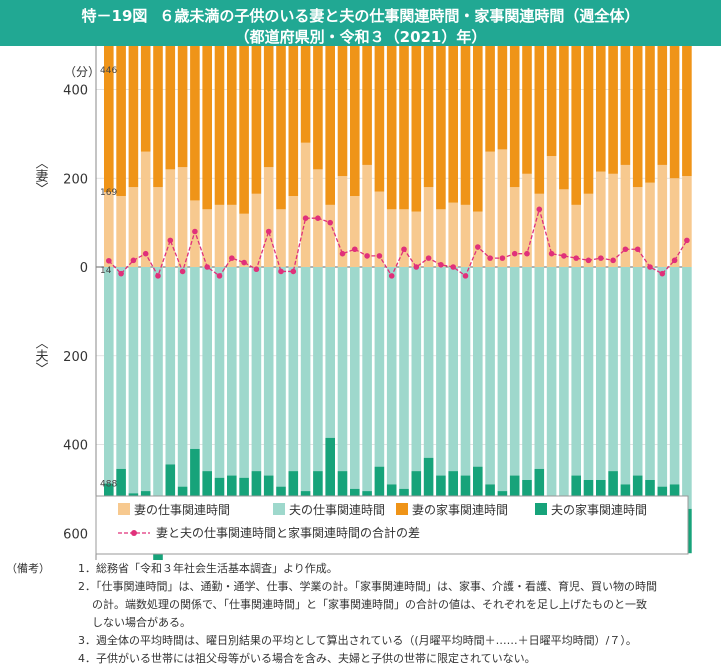 This screenshot has width=721, height=672. What do you see at coordinates (84, 268) in the screenshot?
I see `y-tick-label: 0` at bounding box center [84, 268].